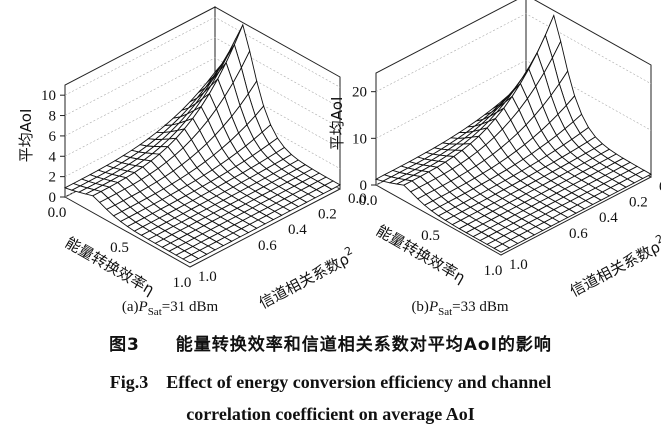  I want to click on floor-edge-a, so click(202, 228).